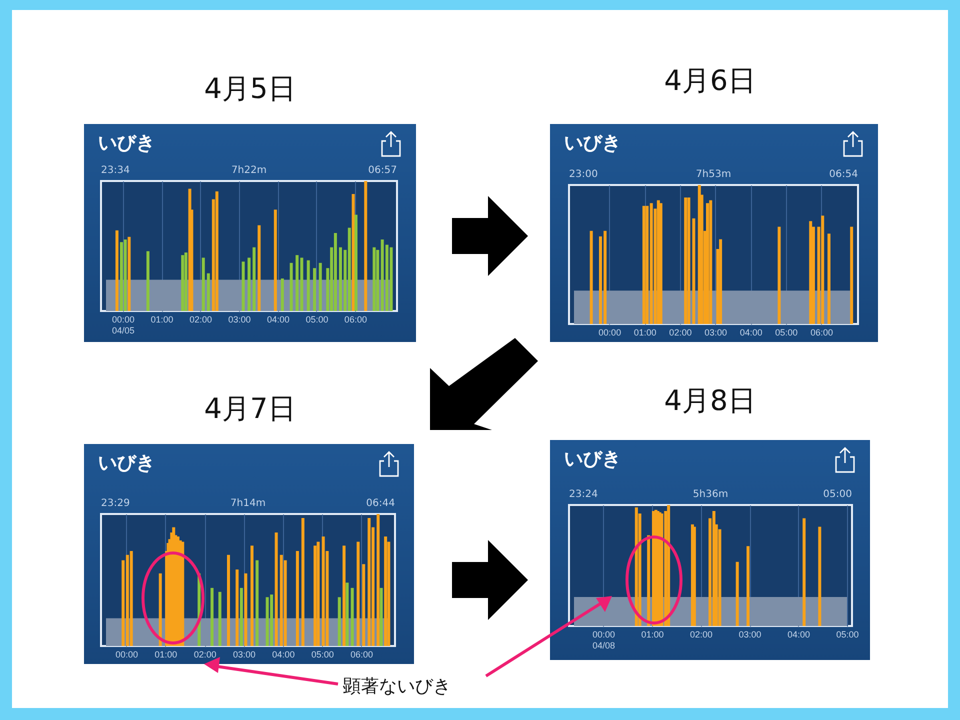 Image resolution: width=960 pixels, height=720 pixels. I want to click on text: 06:44, so click(380, 503).